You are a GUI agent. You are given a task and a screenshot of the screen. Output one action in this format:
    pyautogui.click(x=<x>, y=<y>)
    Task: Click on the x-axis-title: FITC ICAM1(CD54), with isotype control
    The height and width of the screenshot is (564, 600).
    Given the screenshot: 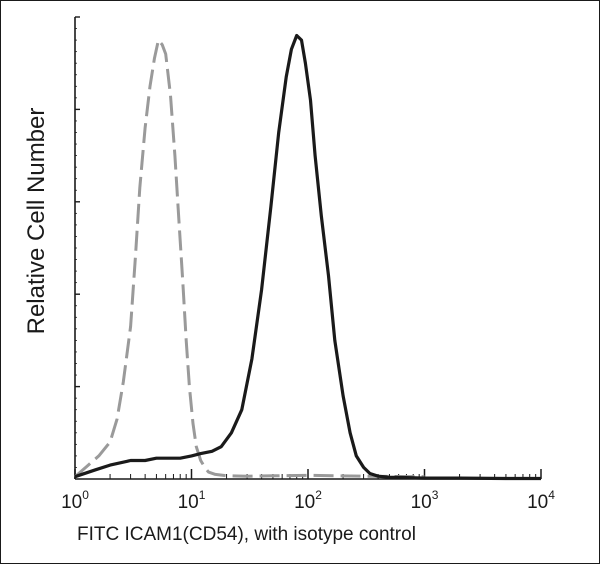 What is the action you would take?
    pyautogui.click(x=246, y=534)
    